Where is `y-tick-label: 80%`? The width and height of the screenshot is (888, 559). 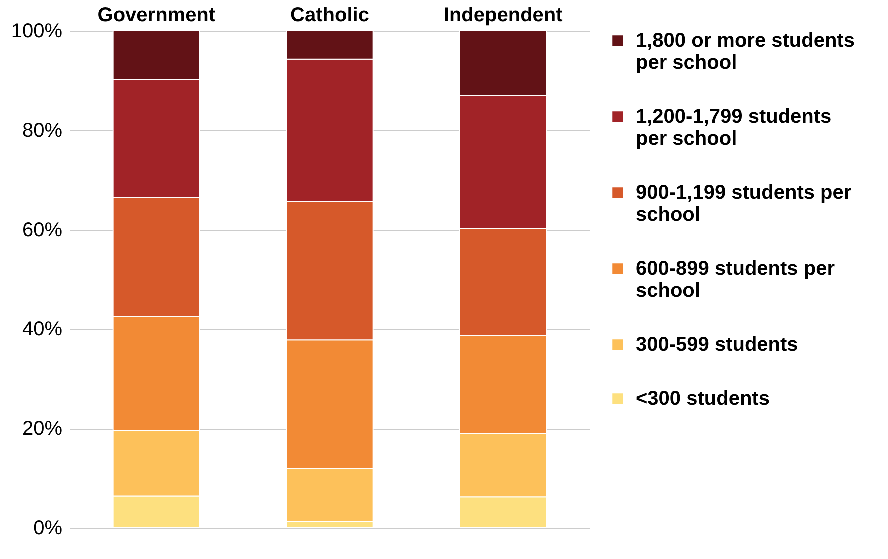
y-tick-label: 80% is located at coordinates (42, 131).